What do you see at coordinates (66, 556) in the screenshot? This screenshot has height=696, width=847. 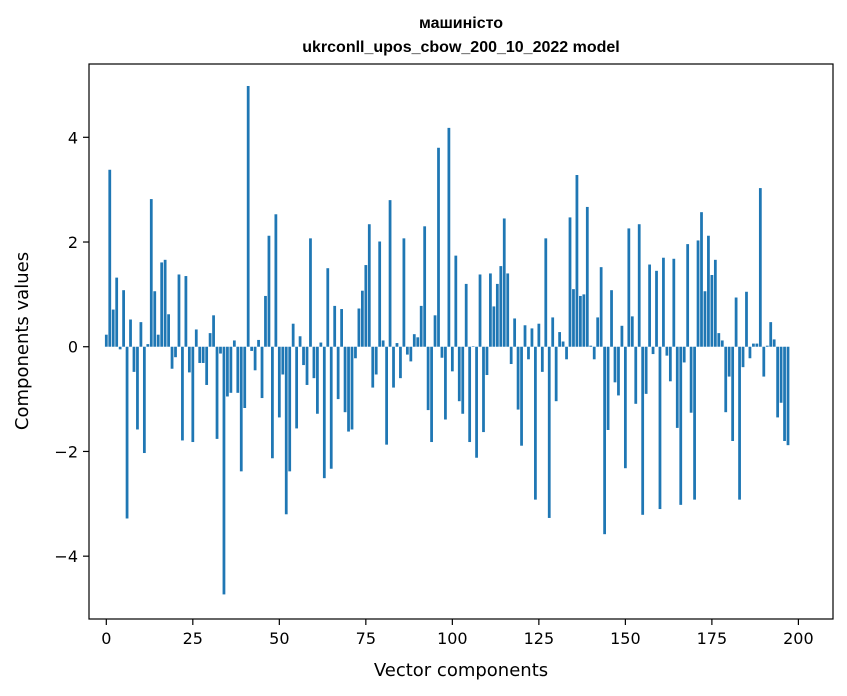 I see `y-tick-label: −4` at bounding box center [66, 556].